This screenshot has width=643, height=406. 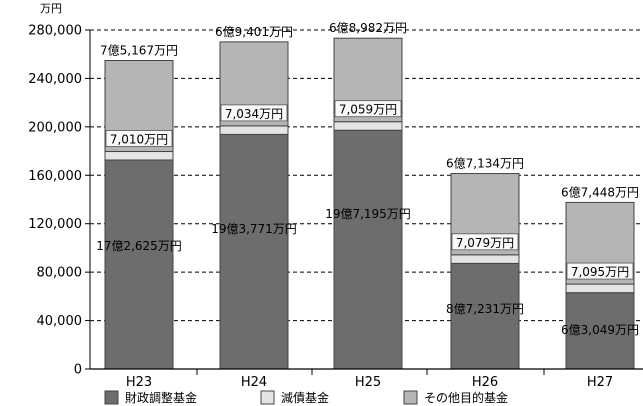 I want to click on data-label: 19億3,771万円, so click(x=254, y=229).